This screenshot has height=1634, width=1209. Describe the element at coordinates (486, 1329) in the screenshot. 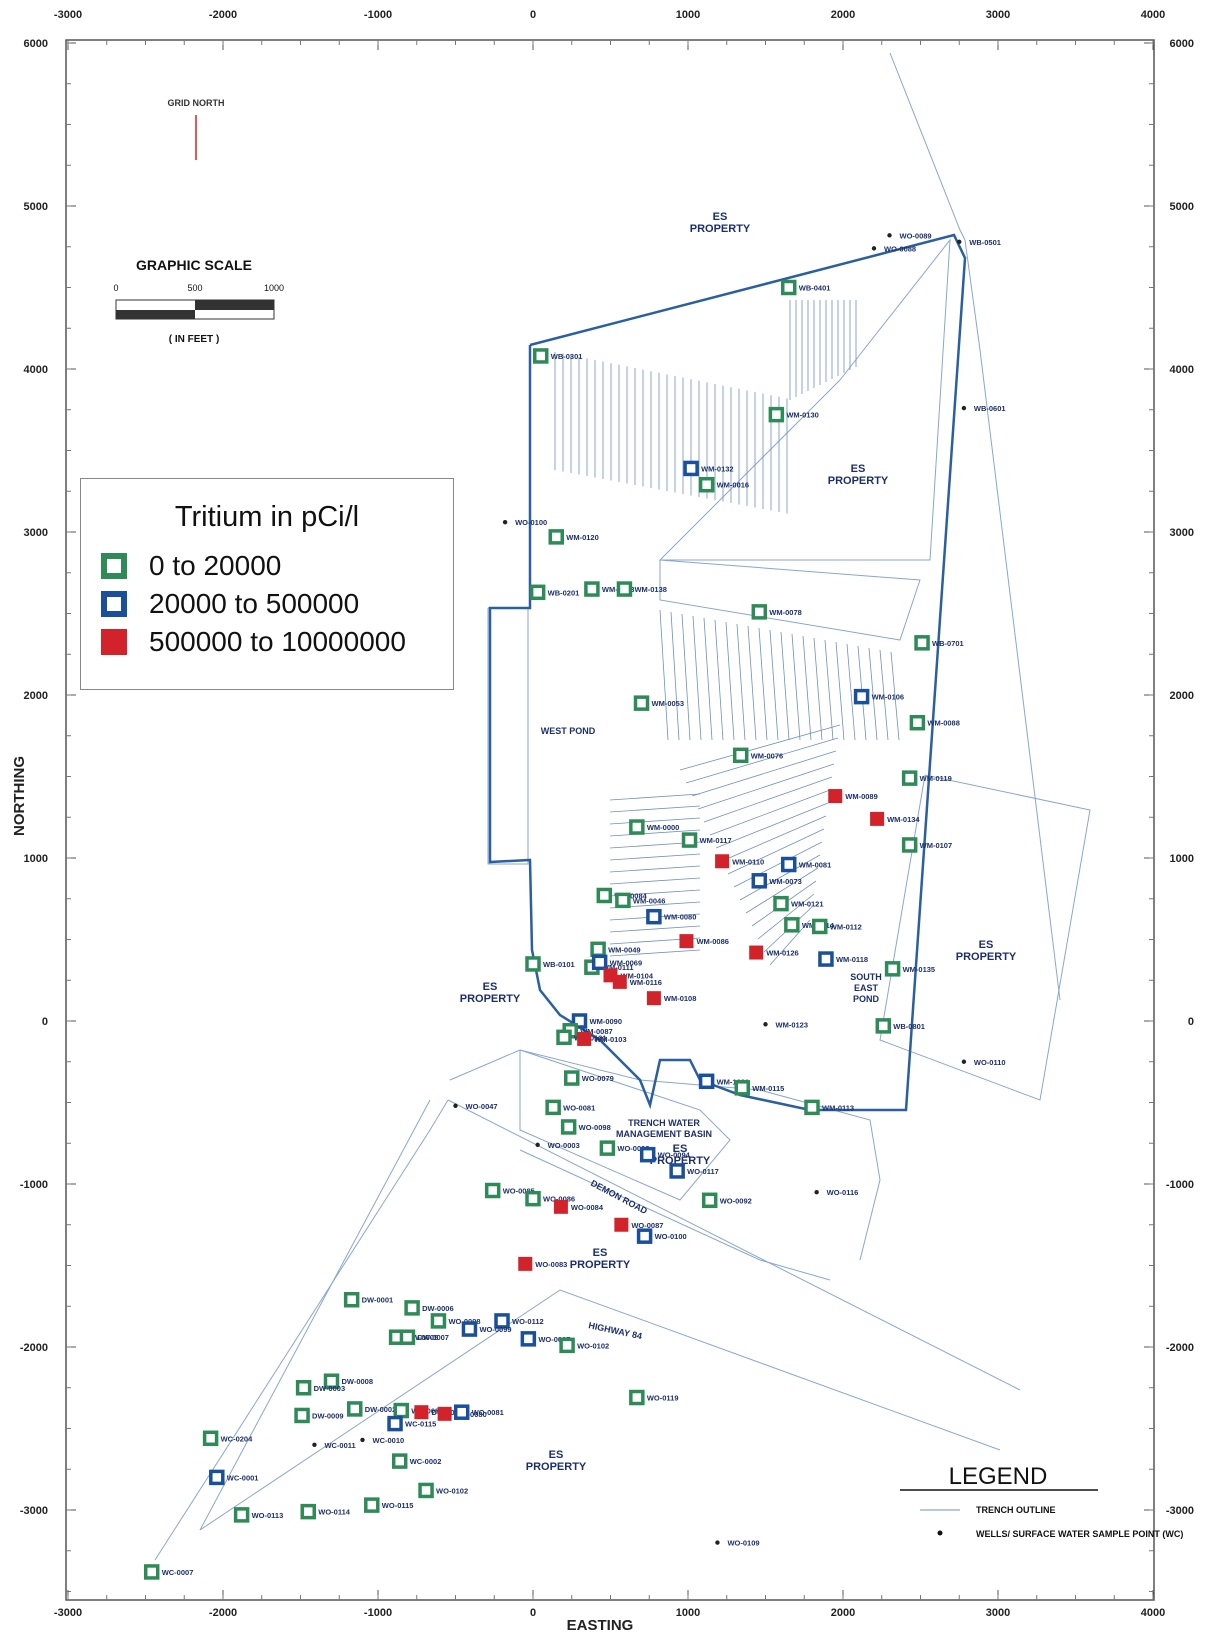

I see `sample-point: WO-0099` at that location.